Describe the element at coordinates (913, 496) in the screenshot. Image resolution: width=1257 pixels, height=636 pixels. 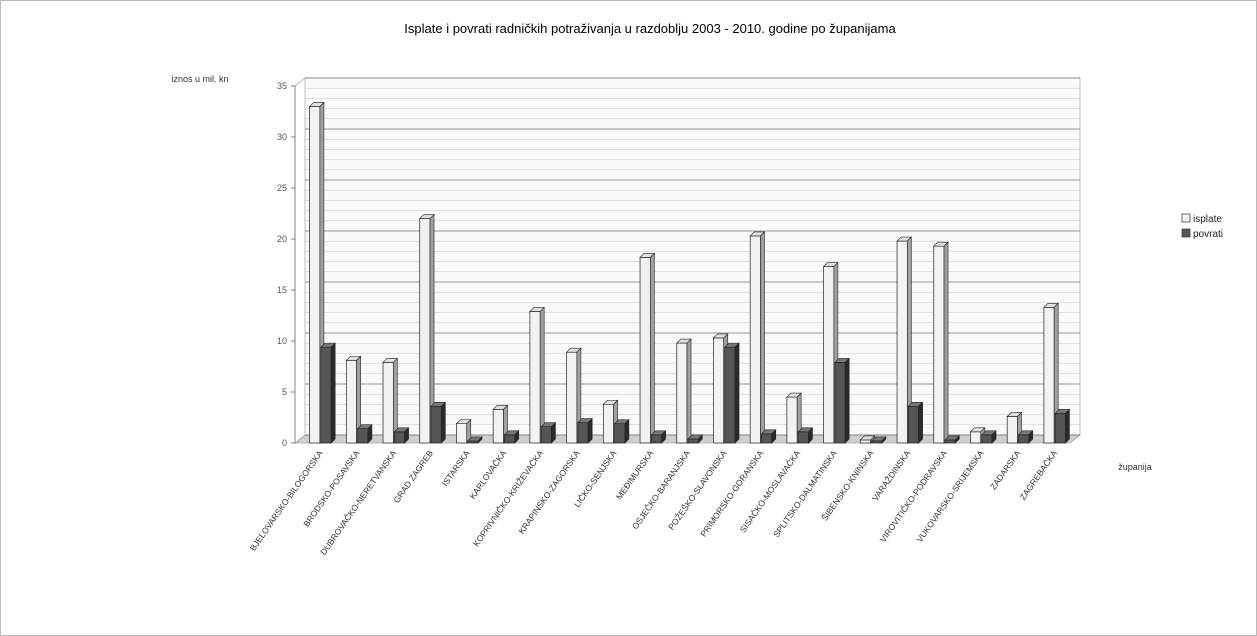
I see `category-label: VIROVITIČKO-PODRAVSKA` at that location.